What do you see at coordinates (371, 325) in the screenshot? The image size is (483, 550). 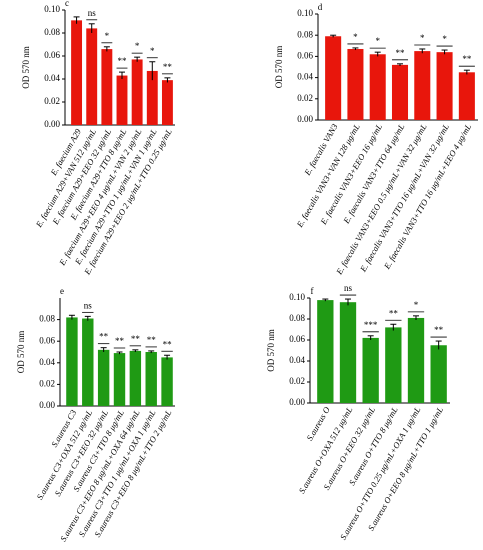 I see `significance-label: ***` at bounding box center [371, 325].